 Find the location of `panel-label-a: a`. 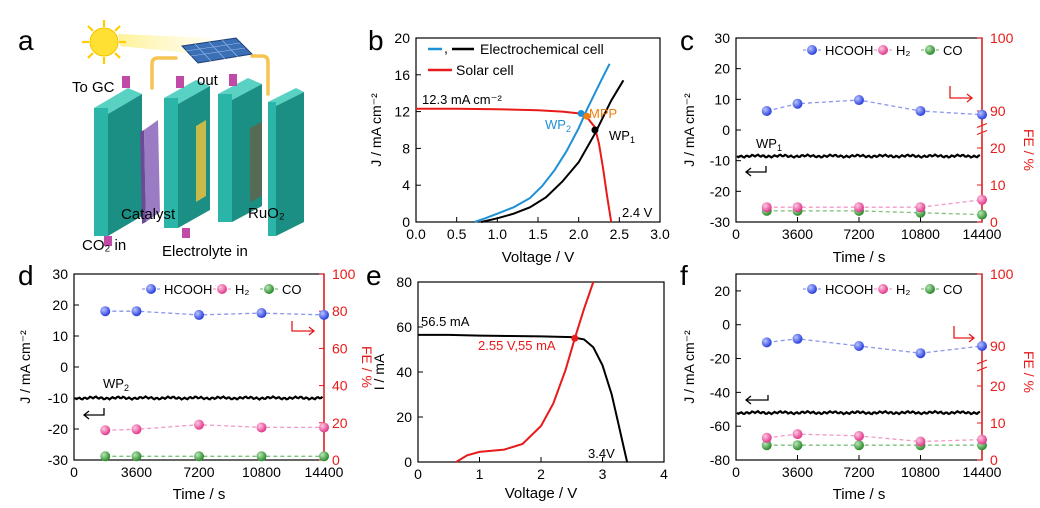

panel-label-a: a is located at coordinates (26, 40).